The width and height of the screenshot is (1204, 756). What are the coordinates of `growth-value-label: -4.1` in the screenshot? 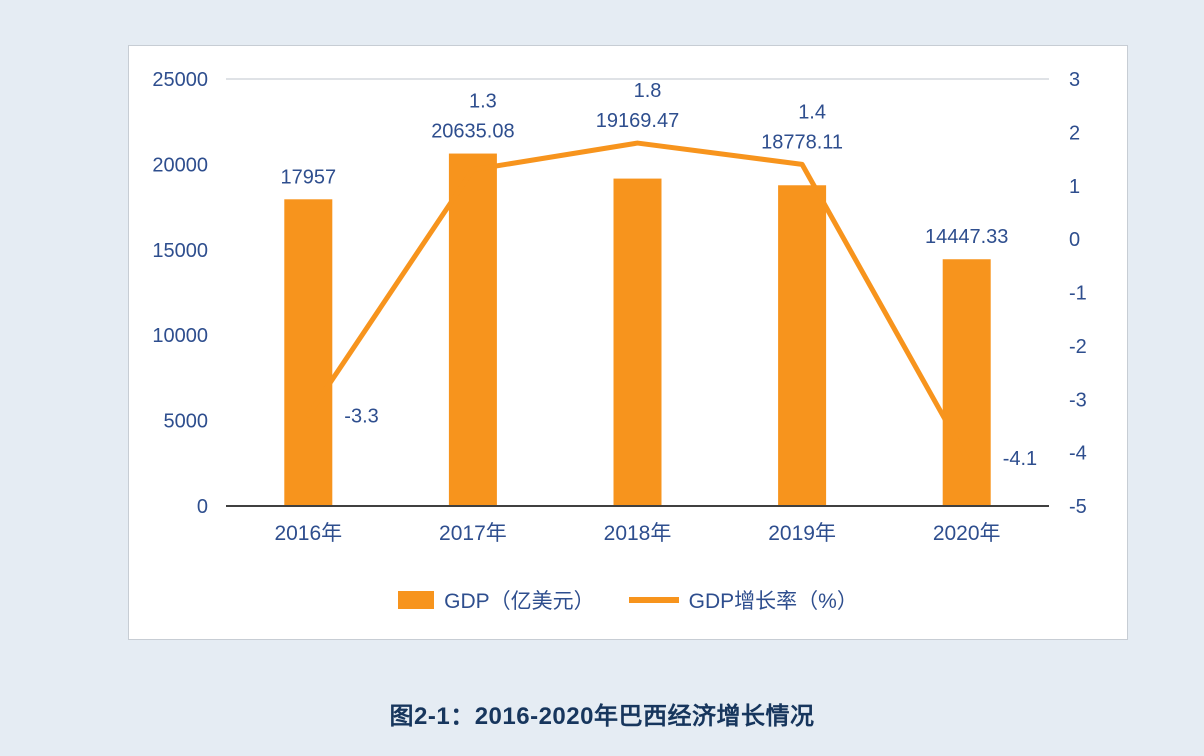 It's located at (1020, 459).